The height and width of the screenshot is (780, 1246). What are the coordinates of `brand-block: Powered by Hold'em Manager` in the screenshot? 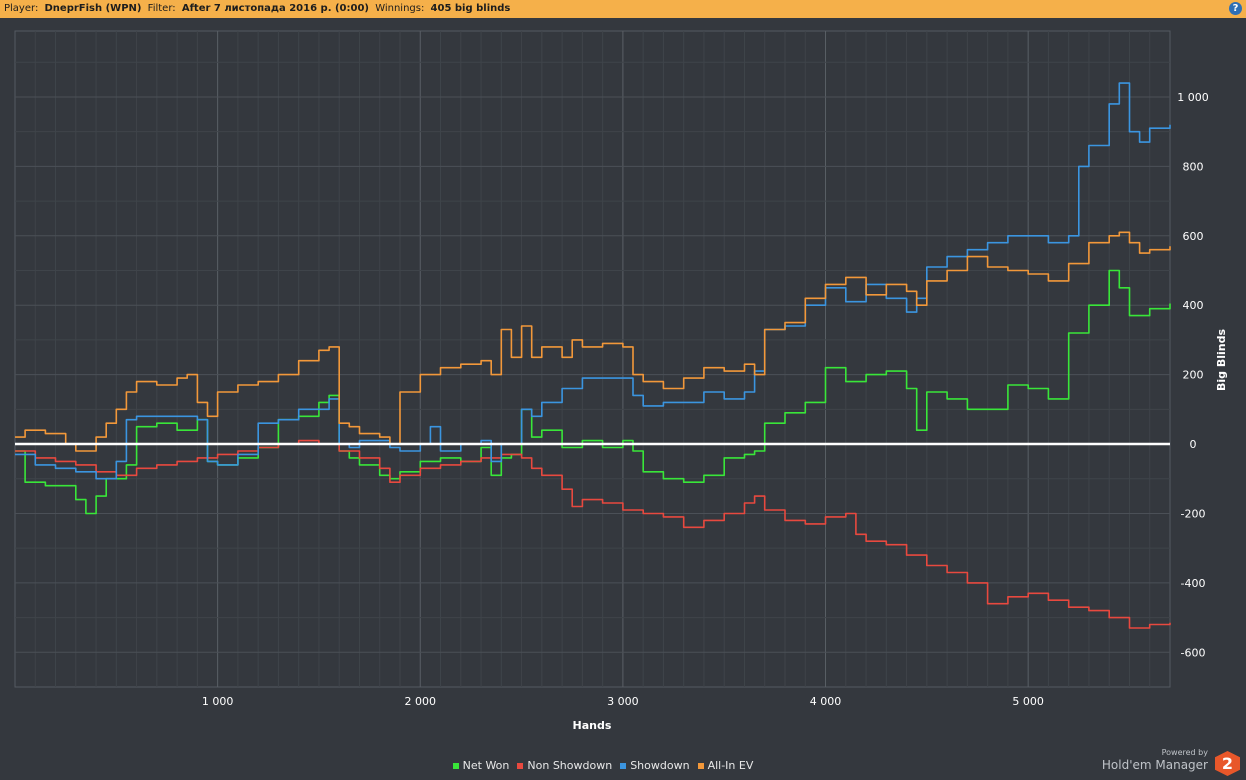 It's located at (1155, 760).